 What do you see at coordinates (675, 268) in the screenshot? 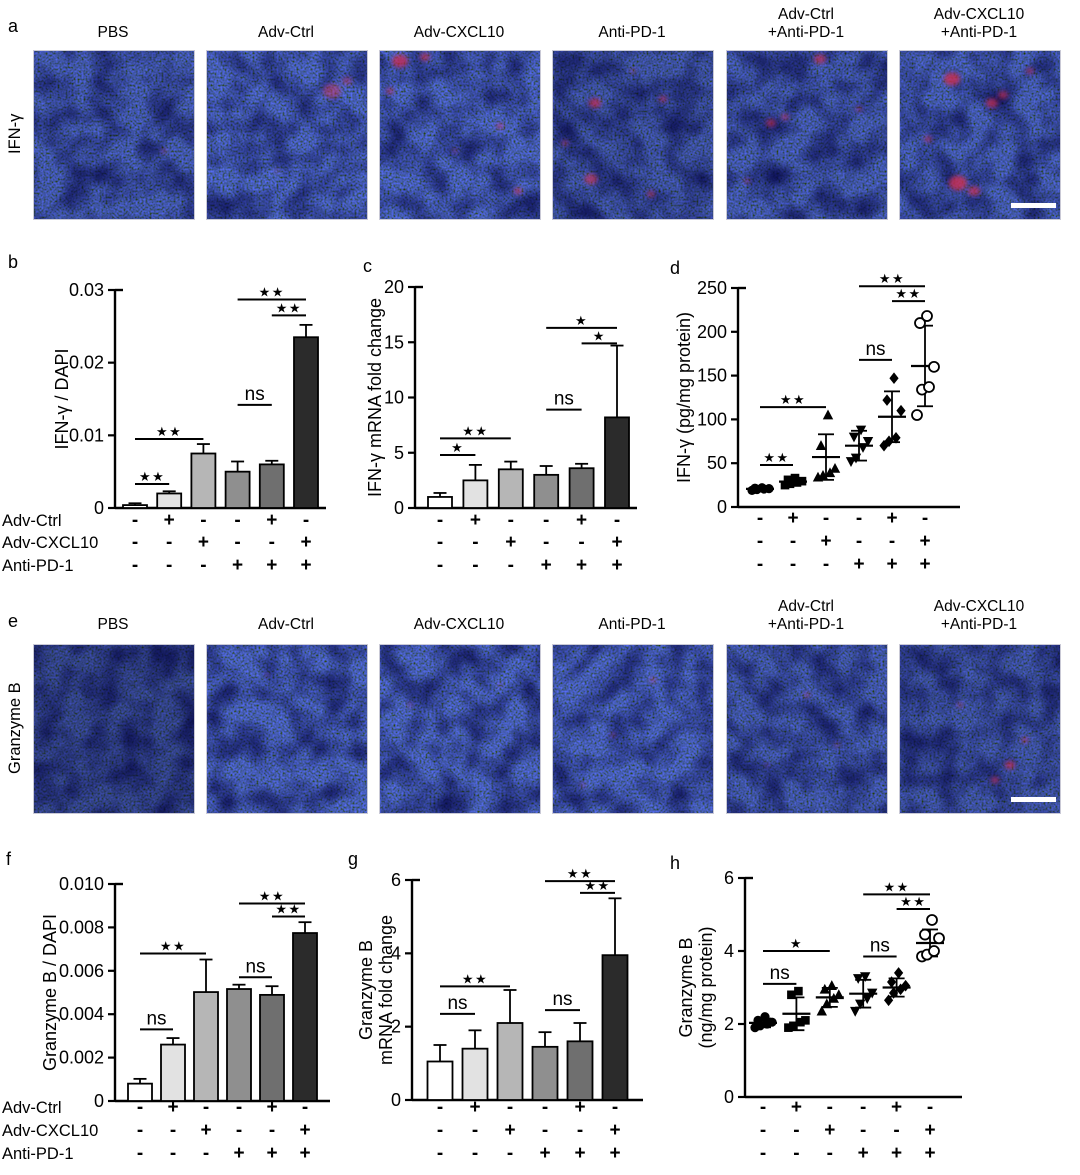
I see `panel-letter-d: d` at bounding box center [675, 268].